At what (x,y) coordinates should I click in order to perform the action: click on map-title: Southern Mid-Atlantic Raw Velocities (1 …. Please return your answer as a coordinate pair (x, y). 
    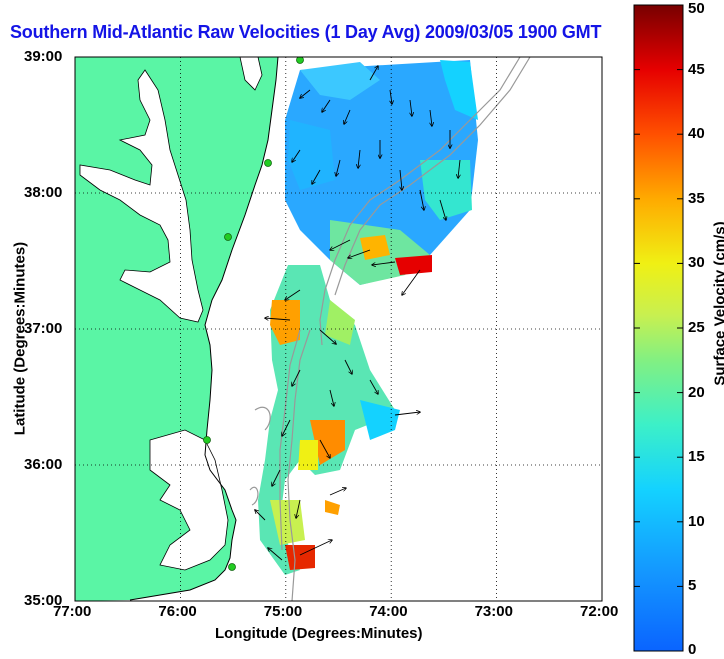
    Looking at the image, I should click on (306, 32).